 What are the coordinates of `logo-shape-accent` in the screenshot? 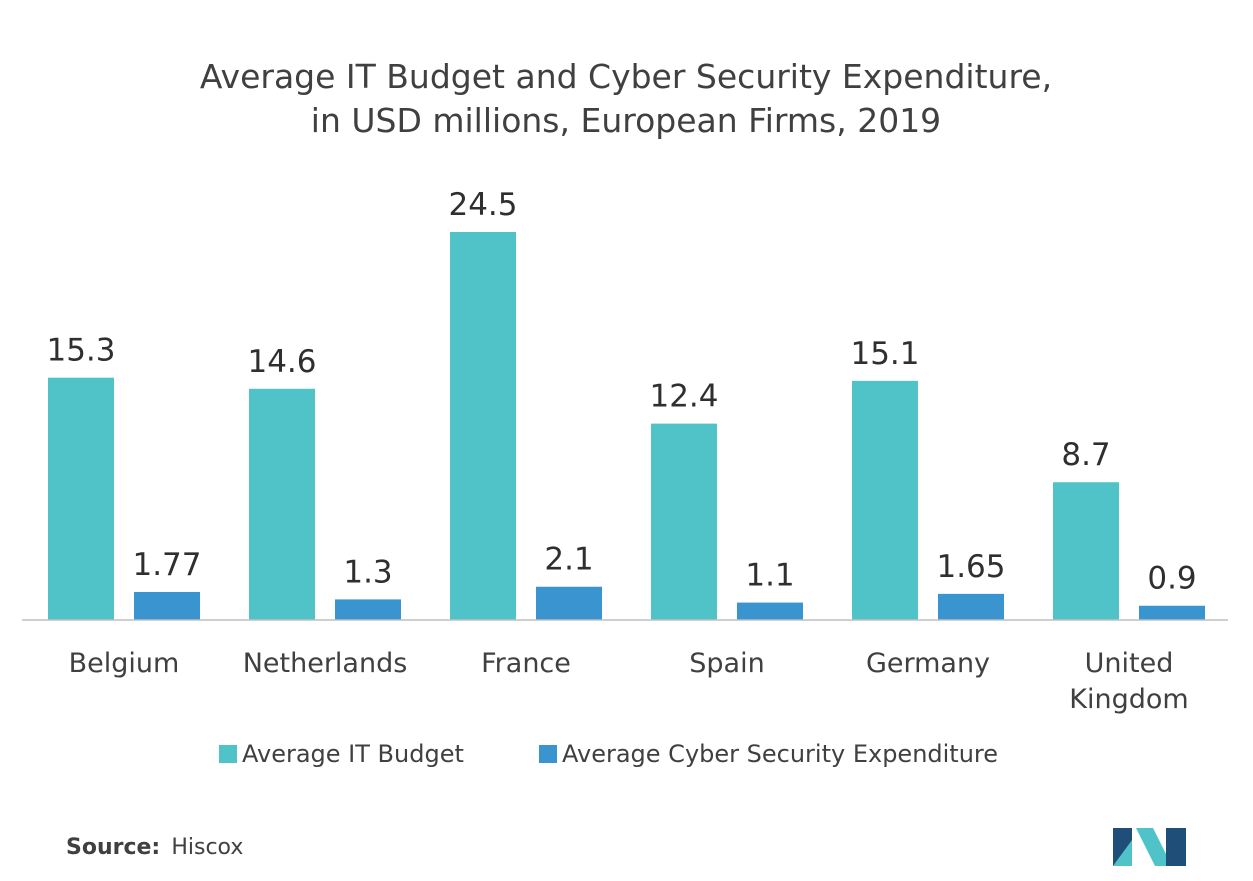 It's located at (1122, 853).